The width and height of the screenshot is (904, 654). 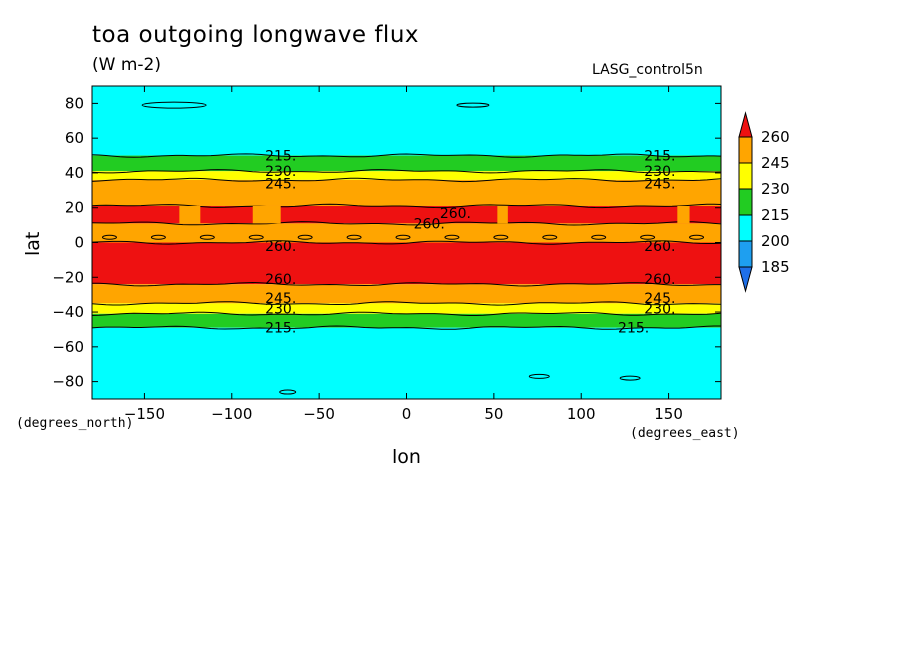 What do you see at coordinates (775, 137) in the screenshot?
I see `colorbar-label-0: 260` at bounding box center [775, 137].